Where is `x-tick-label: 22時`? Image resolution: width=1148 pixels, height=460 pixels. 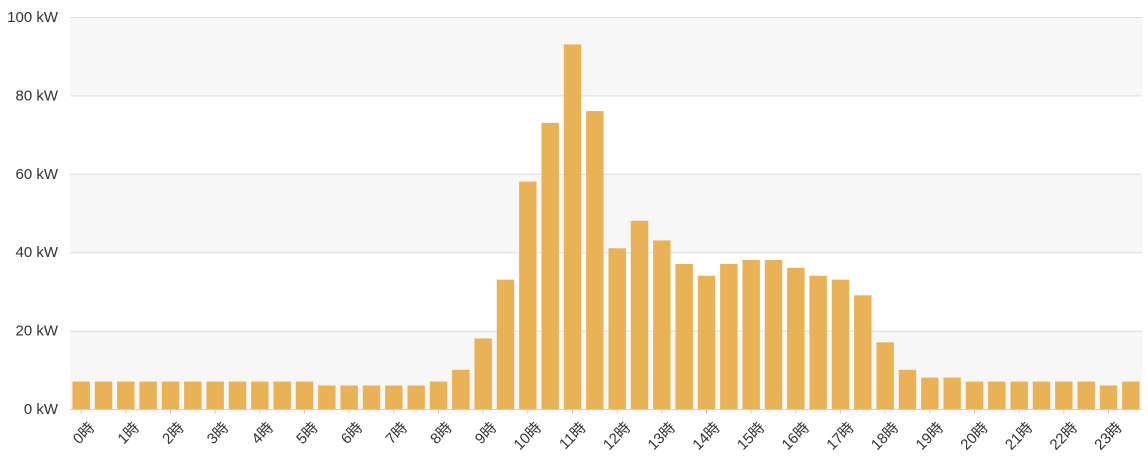
x-tick-label: 22時 is located at coordinates (1064, 436).